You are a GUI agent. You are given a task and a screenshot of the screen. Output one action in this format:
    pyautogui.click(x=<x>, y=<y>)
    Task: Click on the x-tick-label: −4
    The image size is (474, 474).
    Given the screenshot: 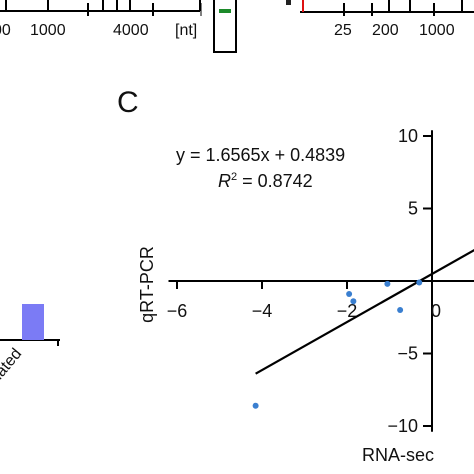 What is the action you would take?
    pyautogui.click(x=262, y=311)
    